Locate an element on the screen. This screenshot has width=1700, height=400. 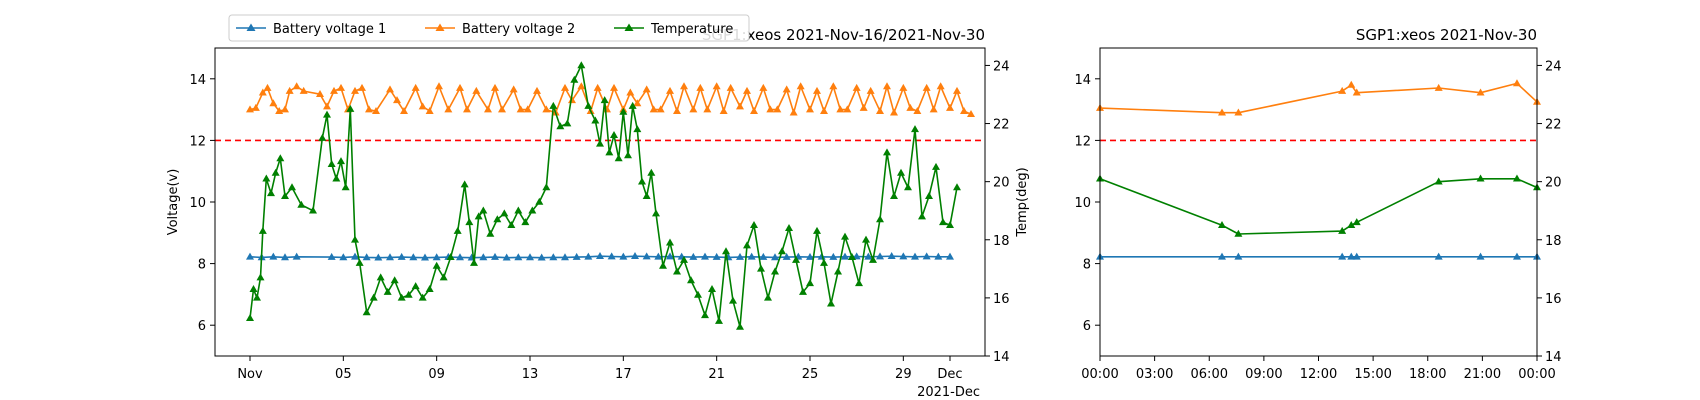
main-y2-tick-label-1: 16 is located at coordinates (1001, 299).